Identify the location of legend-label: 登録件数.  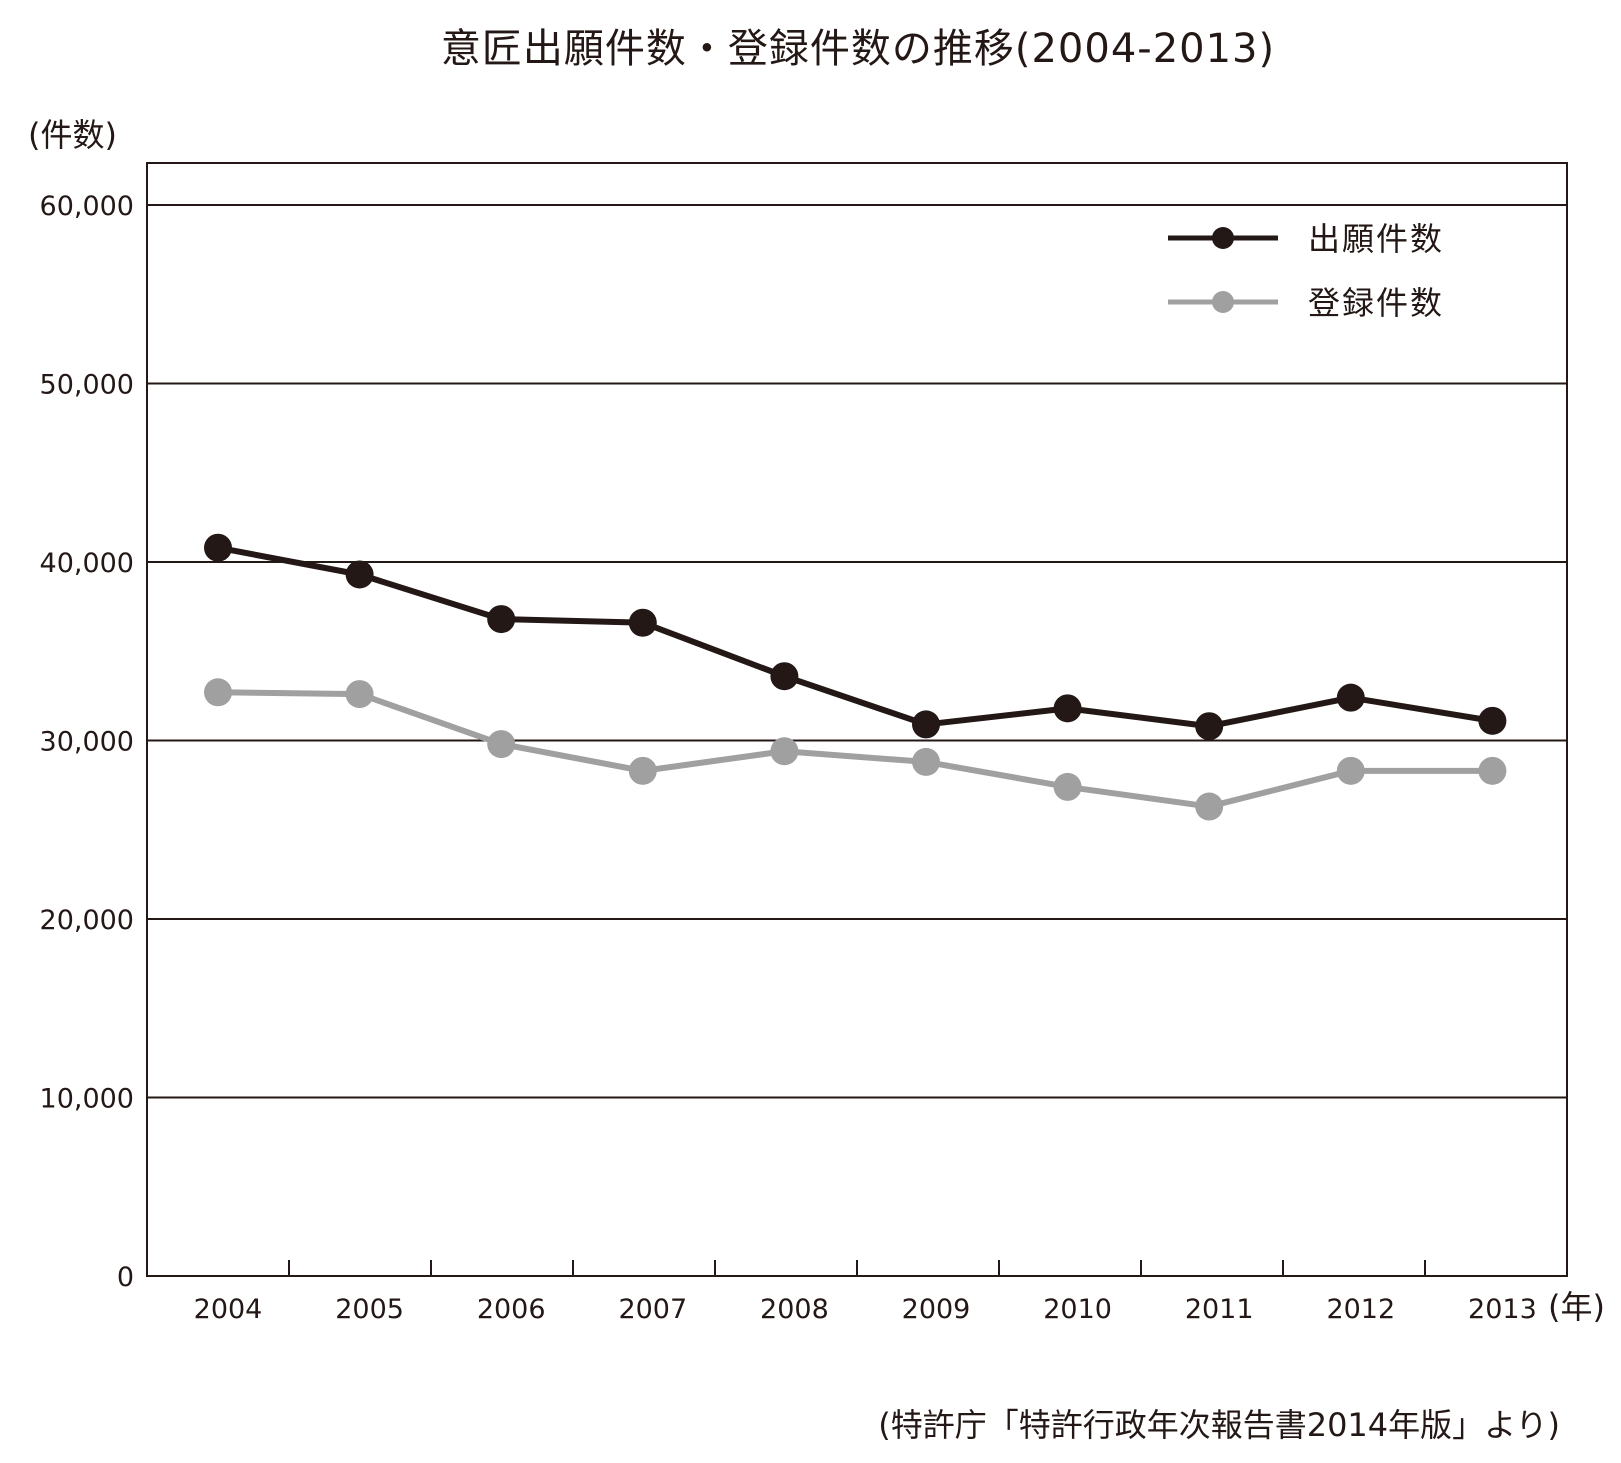
(1376, 303).